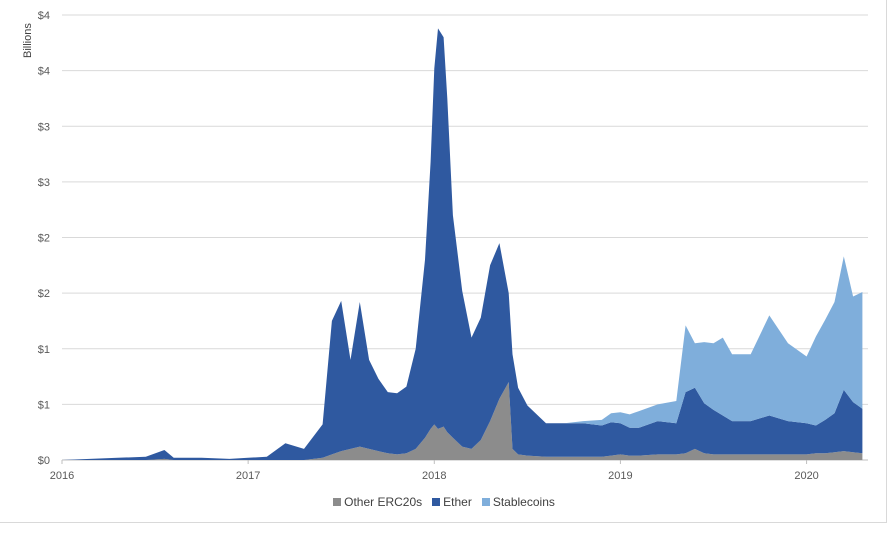 This screenshot has width=888, height=548. Describe the element at coordinates (44, 405) in the screenshot. I see `y-tick-label-1: $1` at that location.